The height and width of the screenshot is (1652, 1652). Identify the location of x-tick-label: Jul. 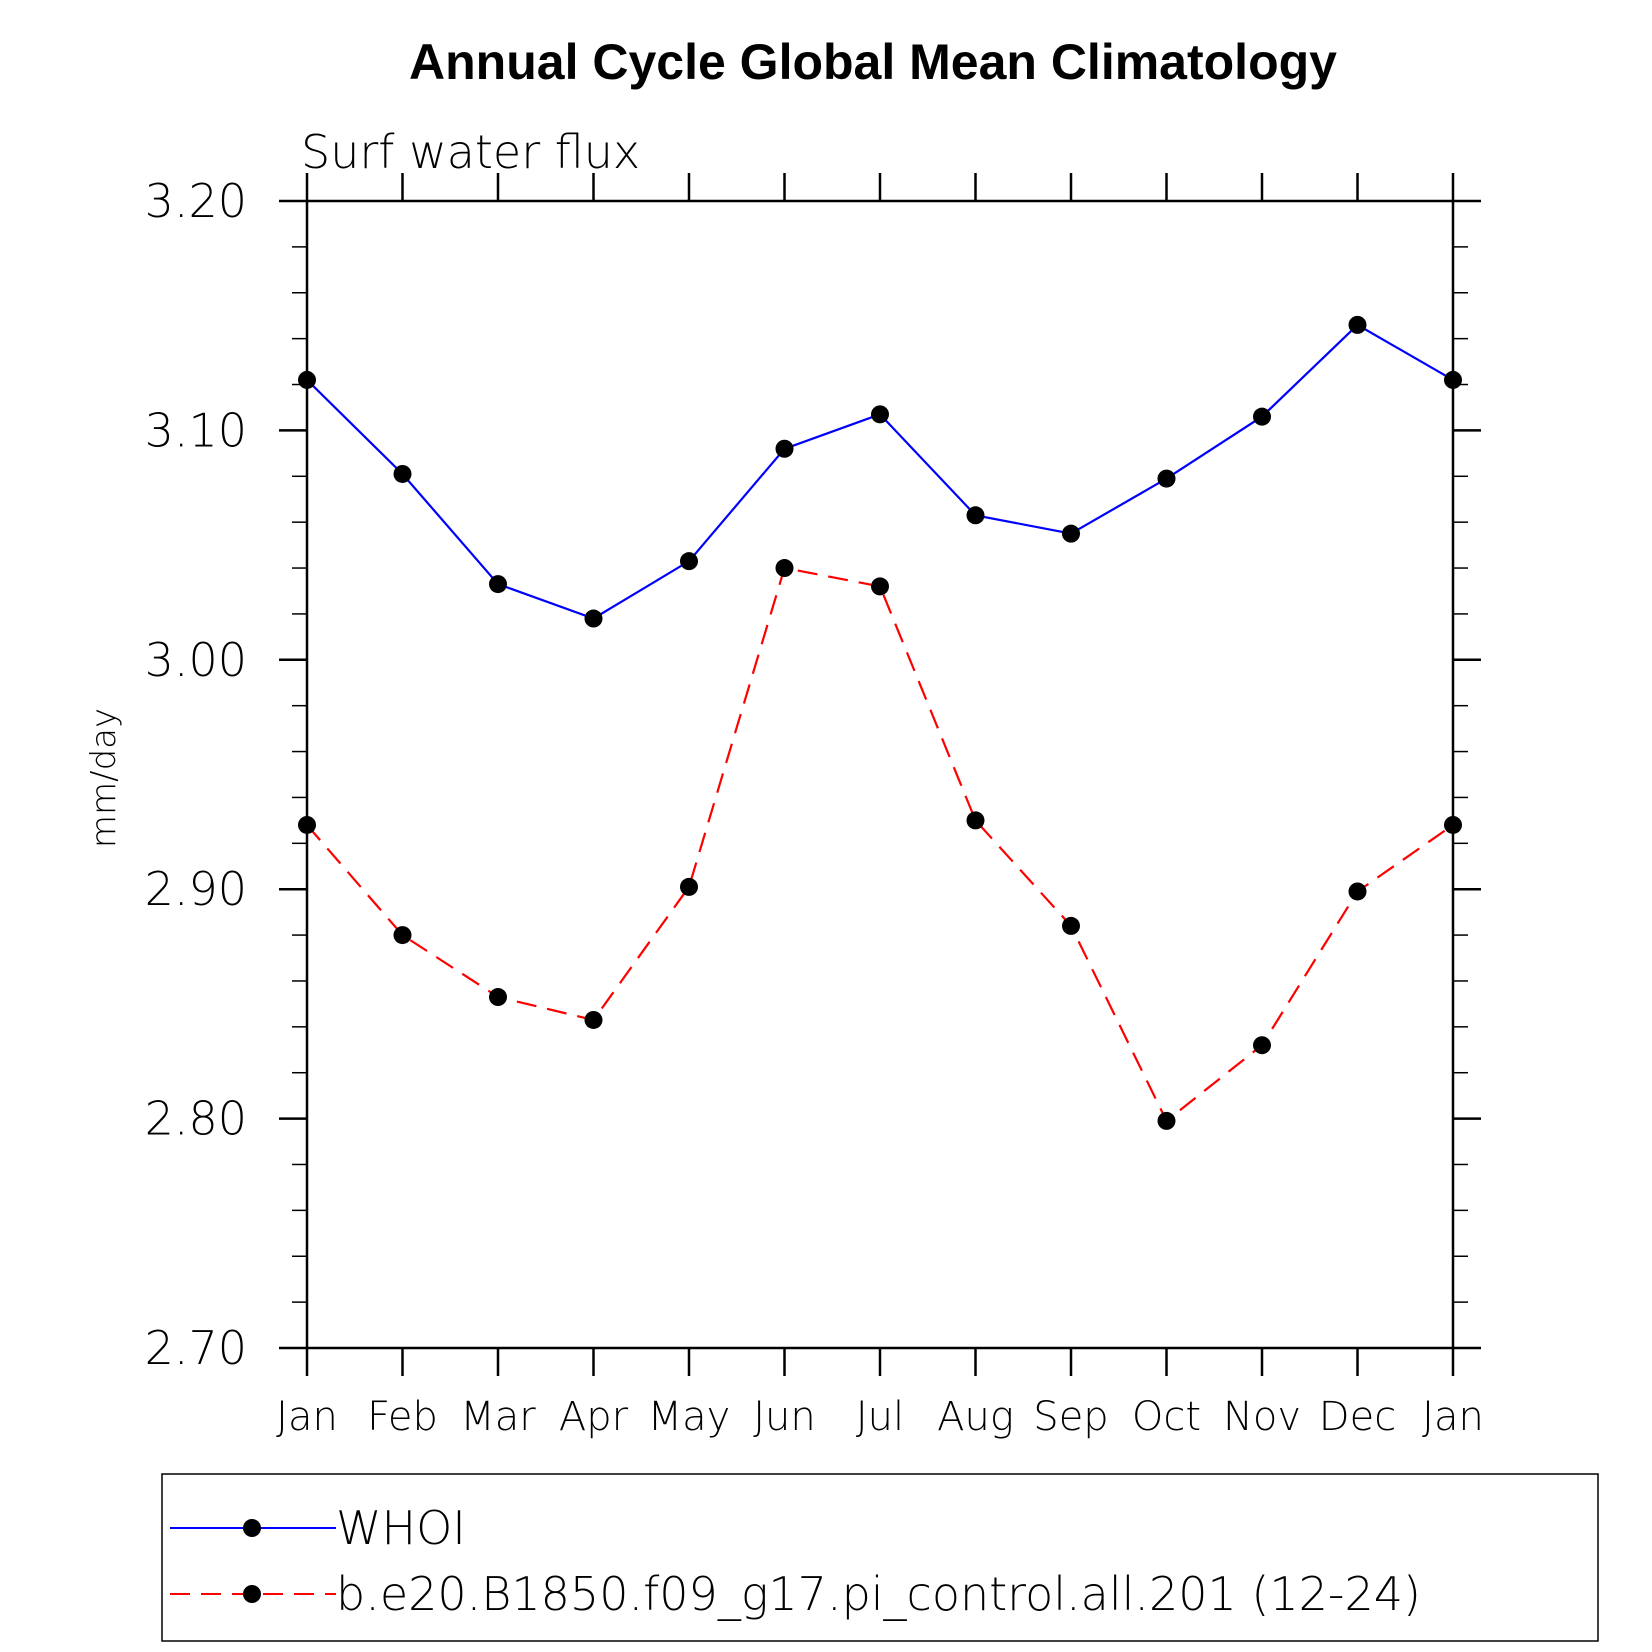
(880, 1417).